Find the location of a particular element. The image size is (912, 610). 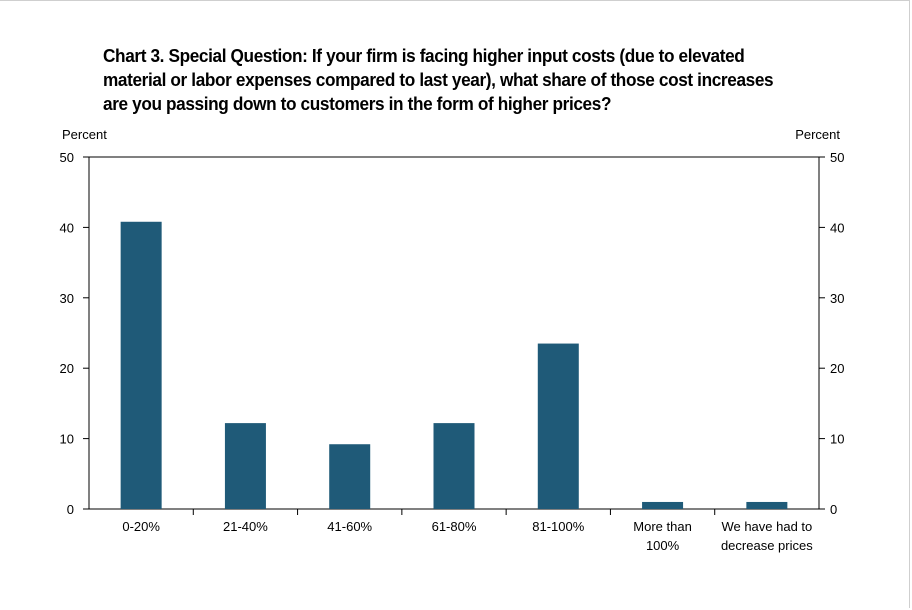

x-tick-label: We have had to is located at coordinates (766, 526).